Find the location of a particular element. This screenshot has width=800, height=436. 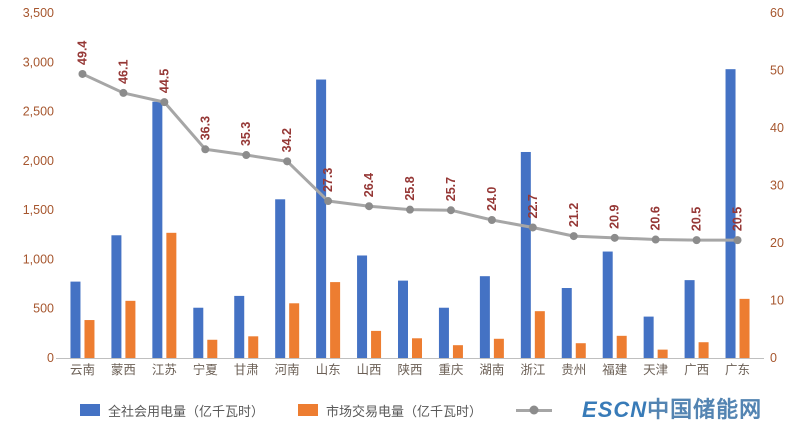

legend-marker-orange-bar is located at coordinates (308, 410).